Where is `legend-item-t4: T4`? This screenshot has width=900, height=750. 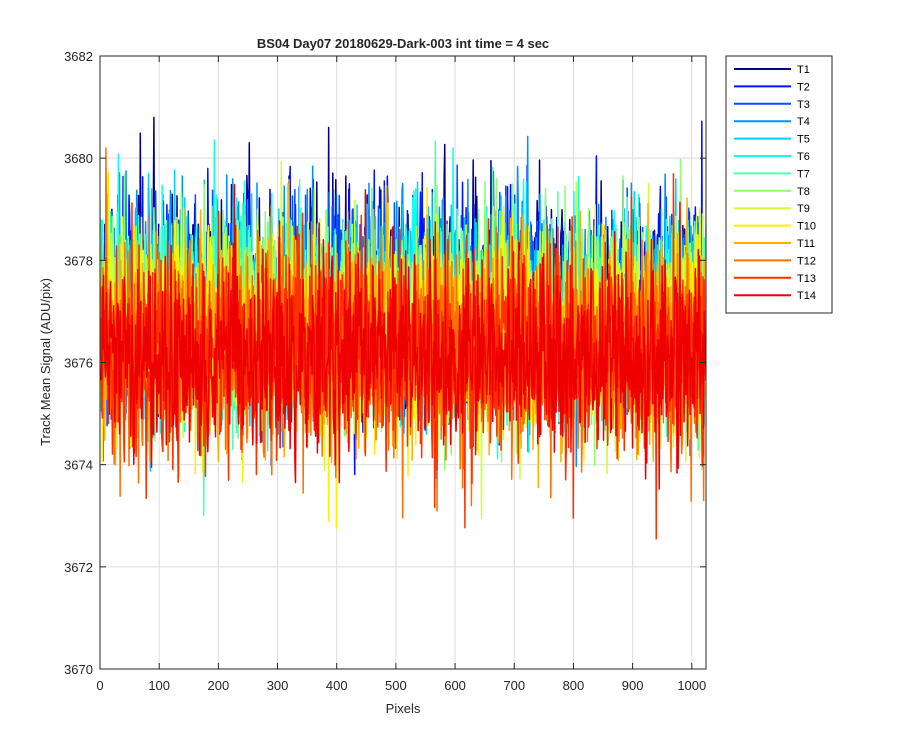
legend-item-t4: T4 is located at coordinates (772, 122).